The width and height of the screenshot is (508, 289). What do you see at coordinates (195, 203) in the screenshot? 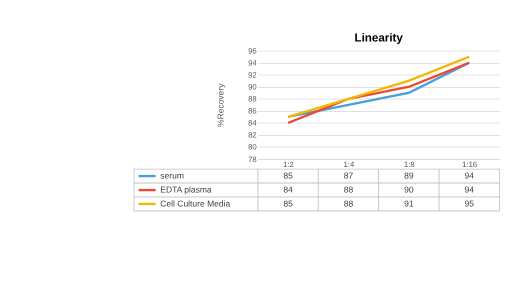
I see `legend-label: Cell Culture Media` at bounding box center [195, 203].